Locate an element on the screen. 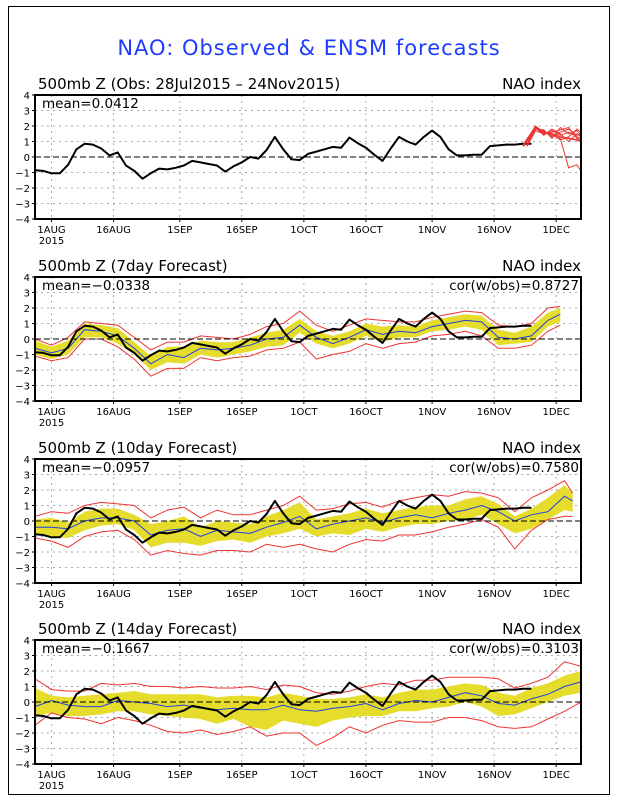 The height and width of the screenshot is (800, 618). correlation-annotation: cor(w/obs)=0.3103 is located at coordinates (514, 649).